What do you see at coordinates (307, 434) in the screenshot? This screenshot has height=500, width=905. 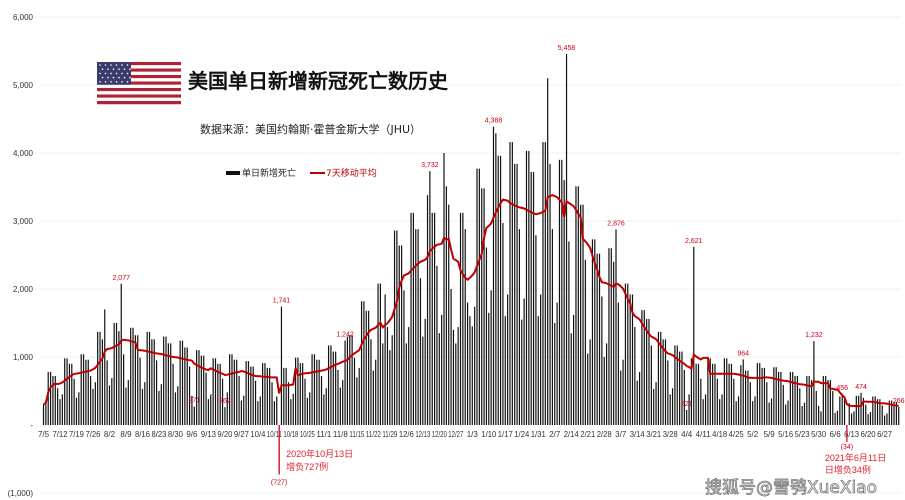 I see `x-tick-label: 10/25` at bounding box center [307, 434].